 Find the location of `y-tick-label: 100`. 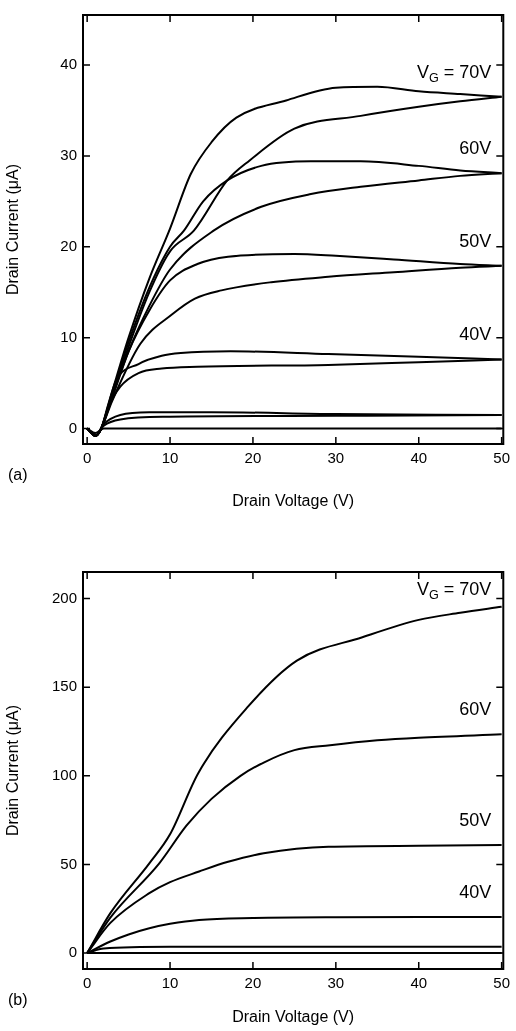

y-tick-label: 100 is located at coordinates (64, 774).